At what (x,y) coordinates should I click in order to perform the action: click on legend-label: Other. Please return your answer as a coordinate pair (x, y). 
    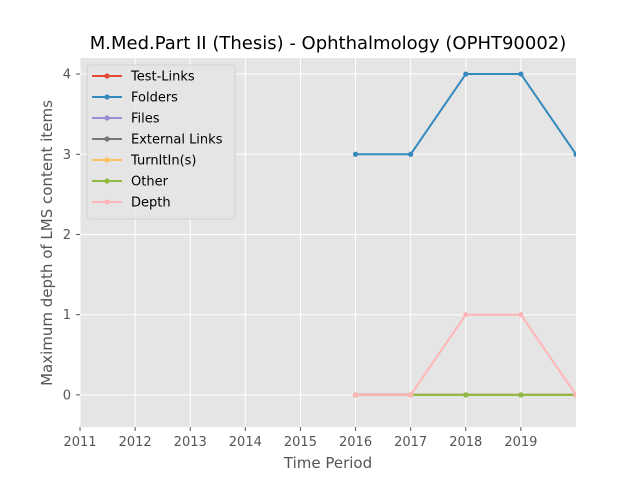
    Looking at the image, I should click on (150, 182).